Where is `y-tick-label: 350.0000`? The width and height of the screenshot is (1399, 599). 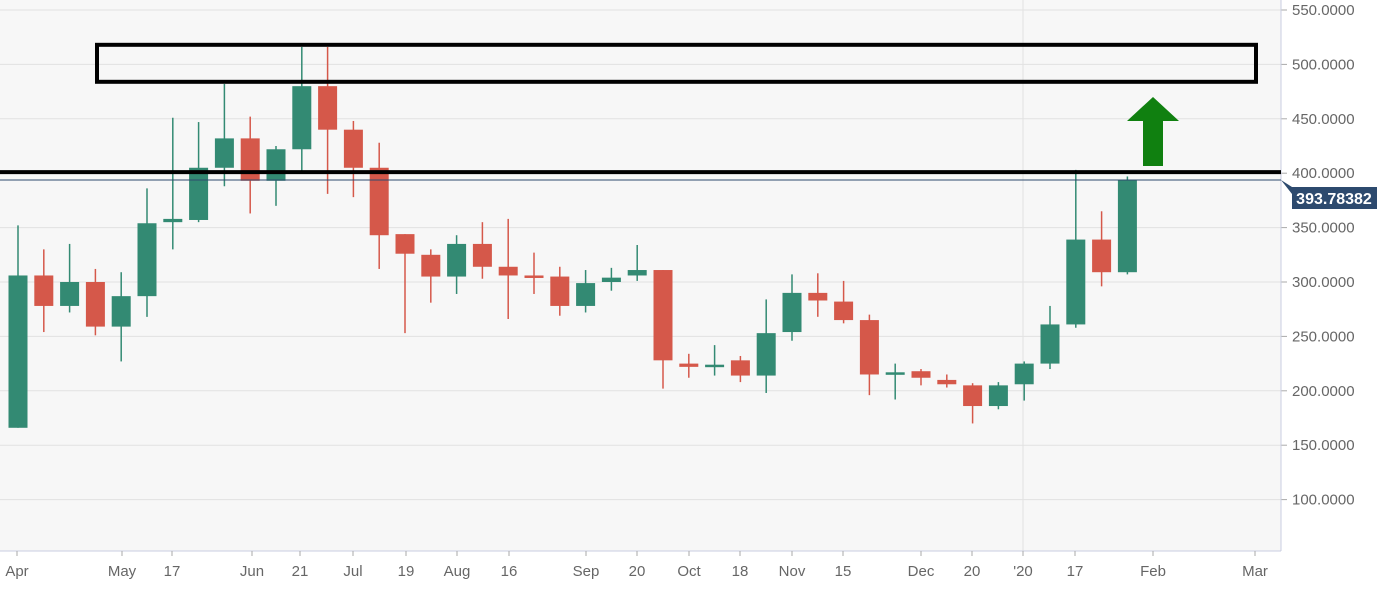 y-tick-label: 350.0000 is located at coordinates (1323, 228).